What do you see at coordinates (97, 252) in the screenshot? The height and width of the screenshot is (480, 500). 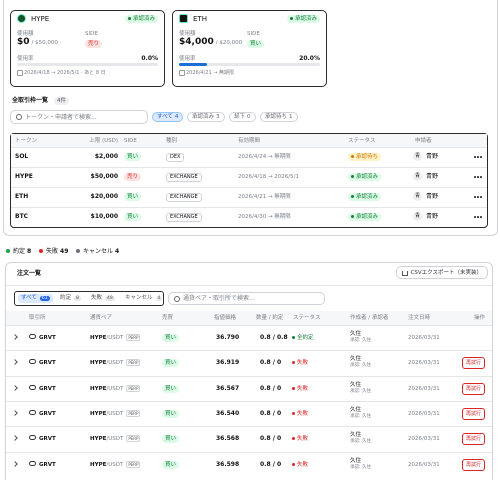 I see `summary-item: キャンセル 4` at bounding box center [97, 252].